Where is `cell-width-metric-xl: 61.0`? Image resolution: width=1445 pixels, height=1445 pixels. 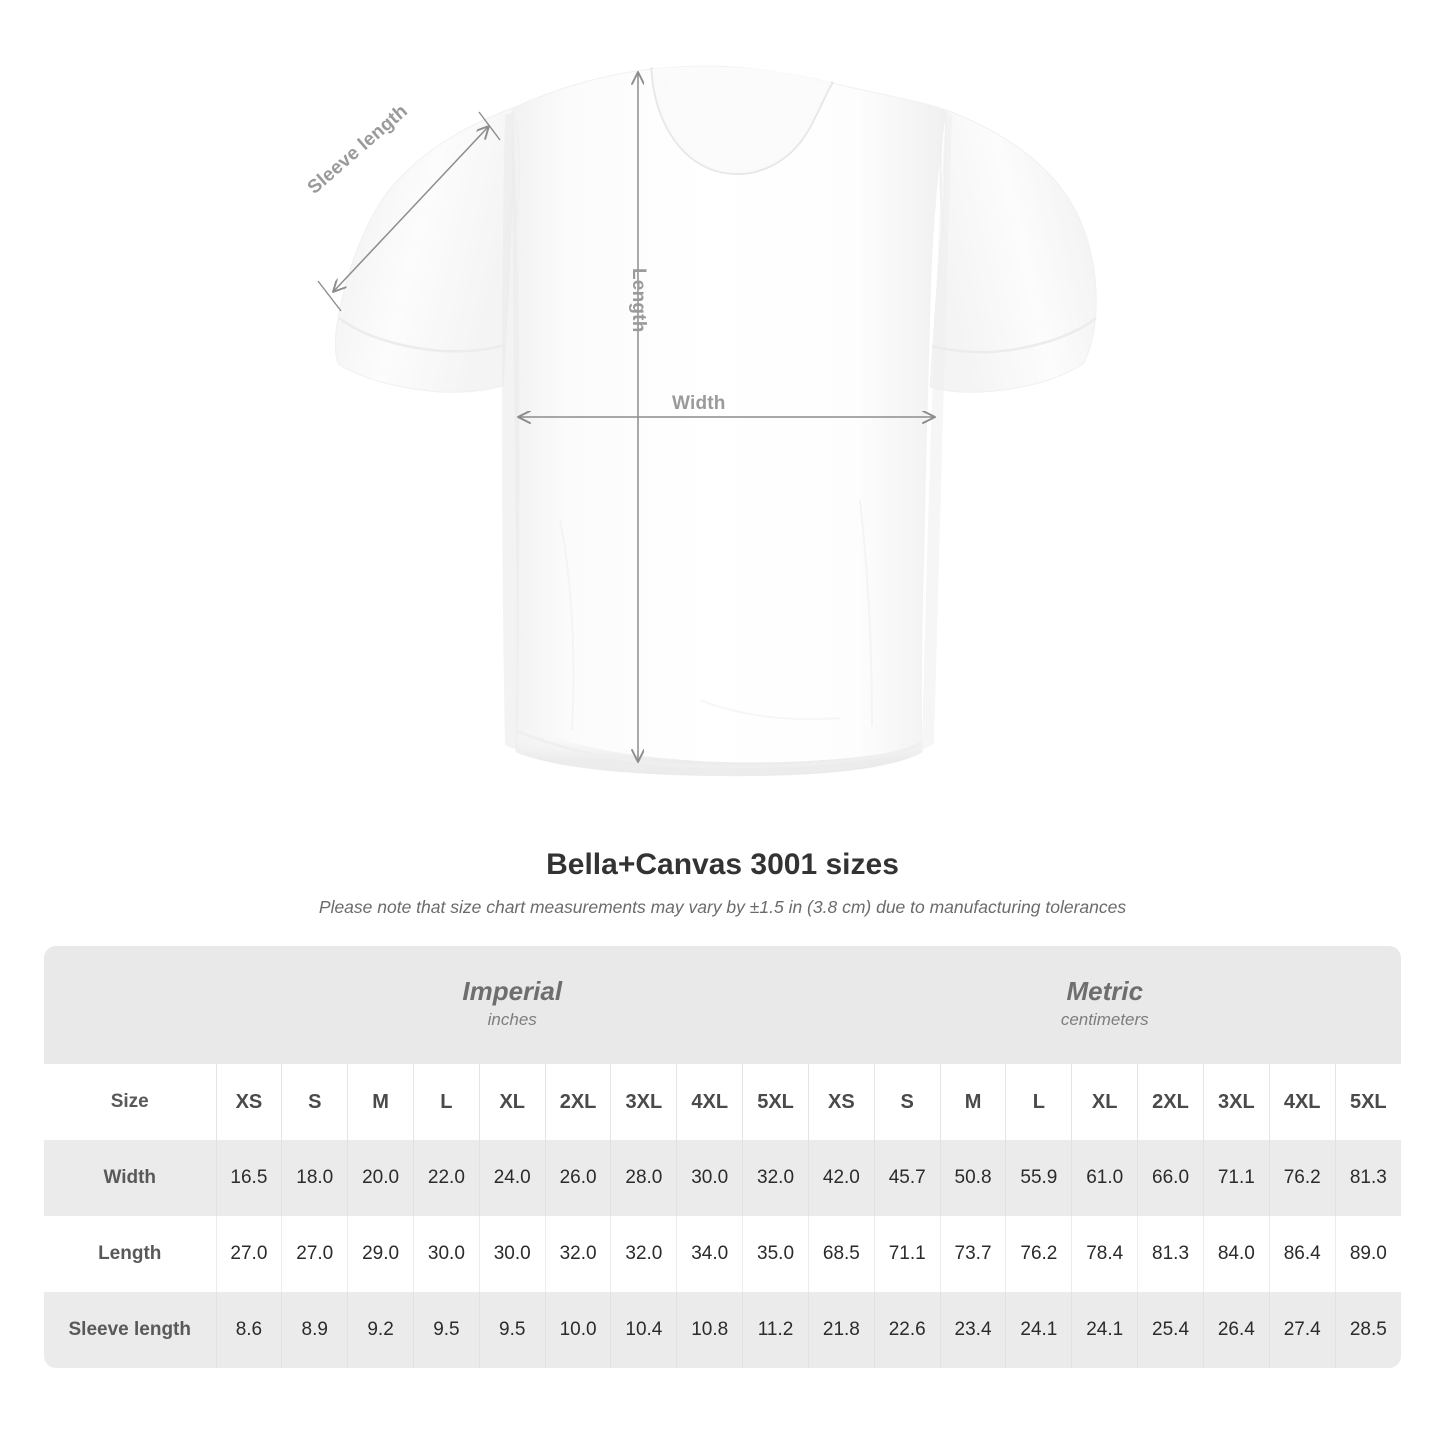 cell-width-metric-xl: 61.0 is located at coordinates (1104, 1178).